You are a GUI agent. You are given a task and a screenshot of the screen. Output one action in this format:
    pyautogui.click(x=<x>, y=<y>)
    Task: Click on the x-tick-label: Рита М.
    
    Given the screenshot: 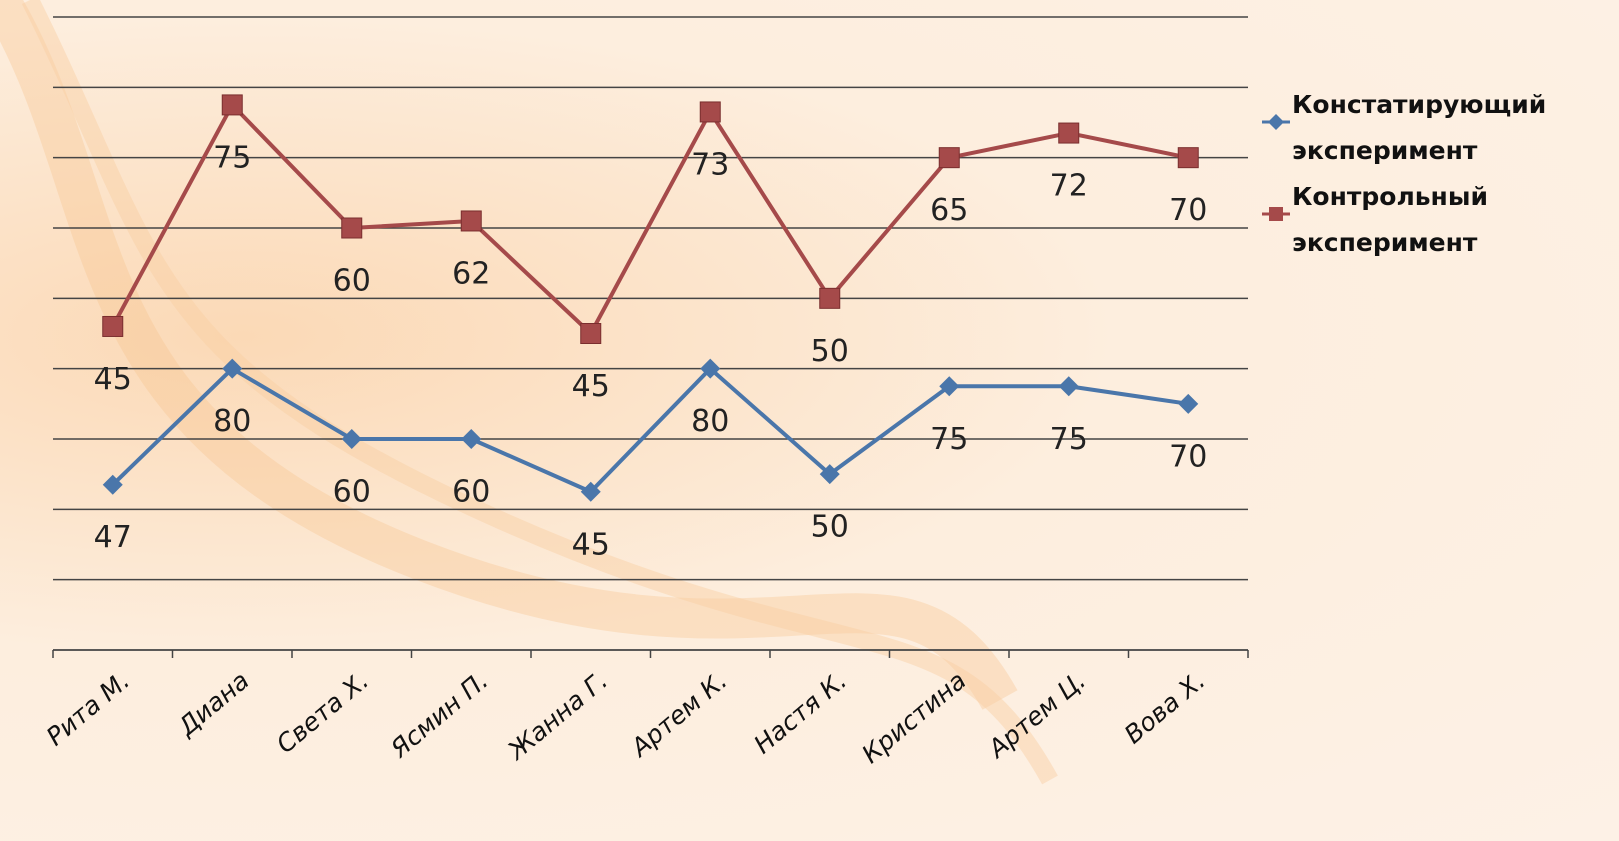 What is the action you would take?
    pyautogui.click(x=88, y=709)
    